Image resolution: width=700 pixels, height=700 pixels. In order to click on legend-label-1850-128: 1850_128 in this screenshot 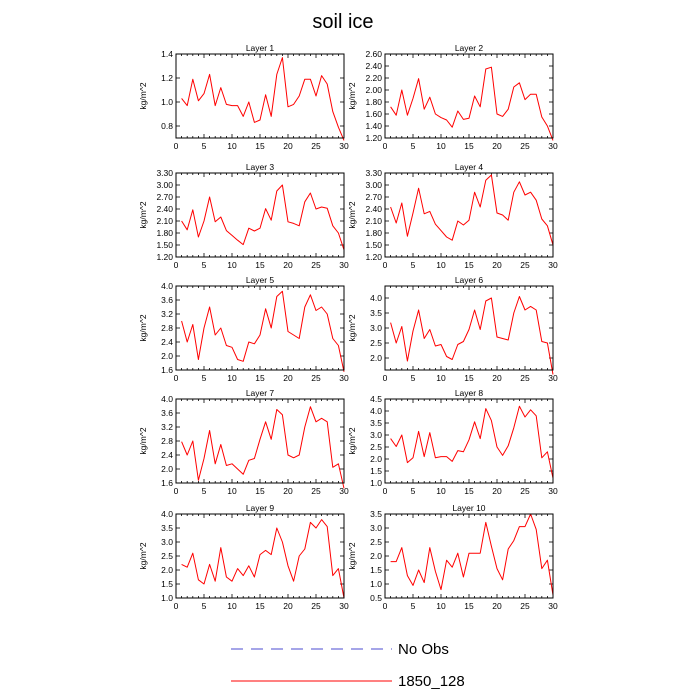, I will do `click(431, 681)`.